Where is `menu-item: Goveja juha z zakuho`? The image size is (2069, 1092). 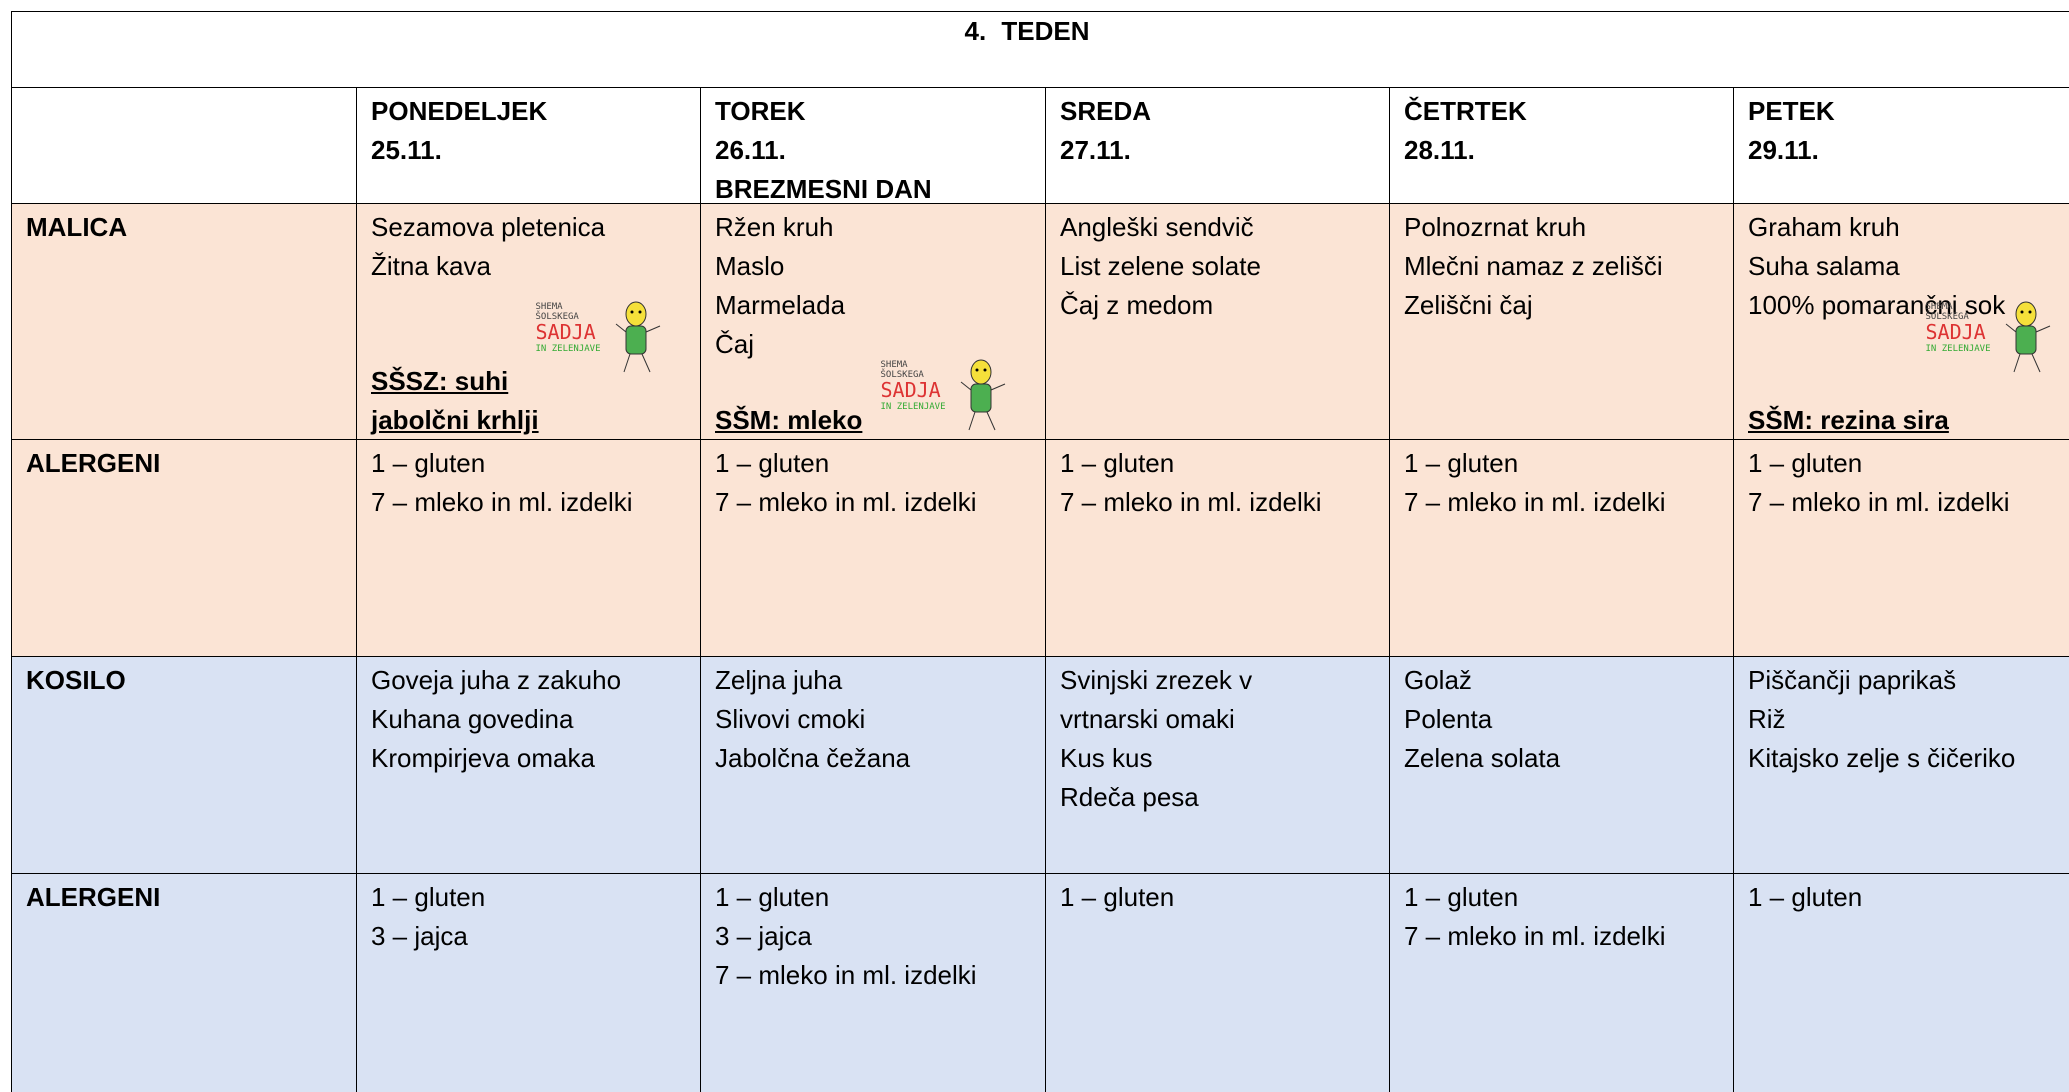 menu-item: Goveja juha z zakuho is located at coordinates (496, 680).